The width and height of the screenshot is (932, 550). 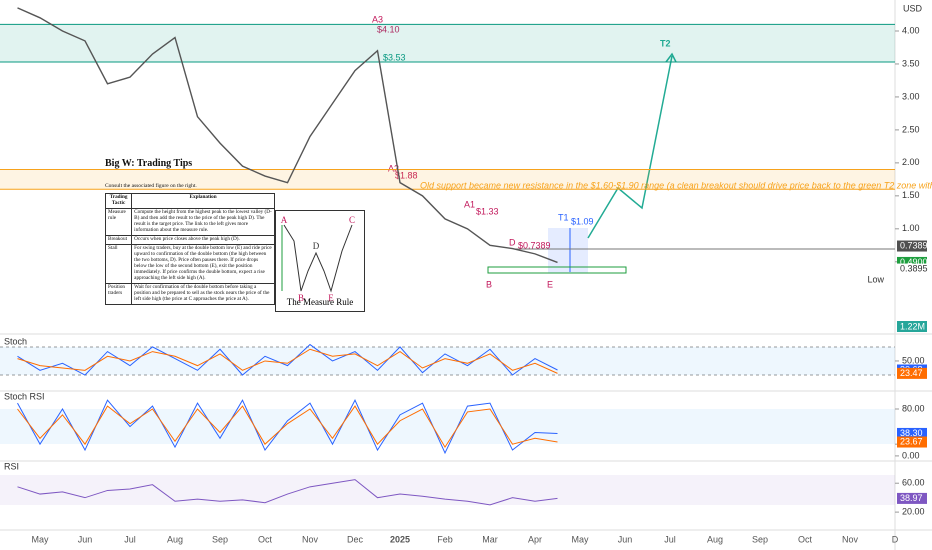 I want to click on figure-point: E, so click(x=331, y=298).